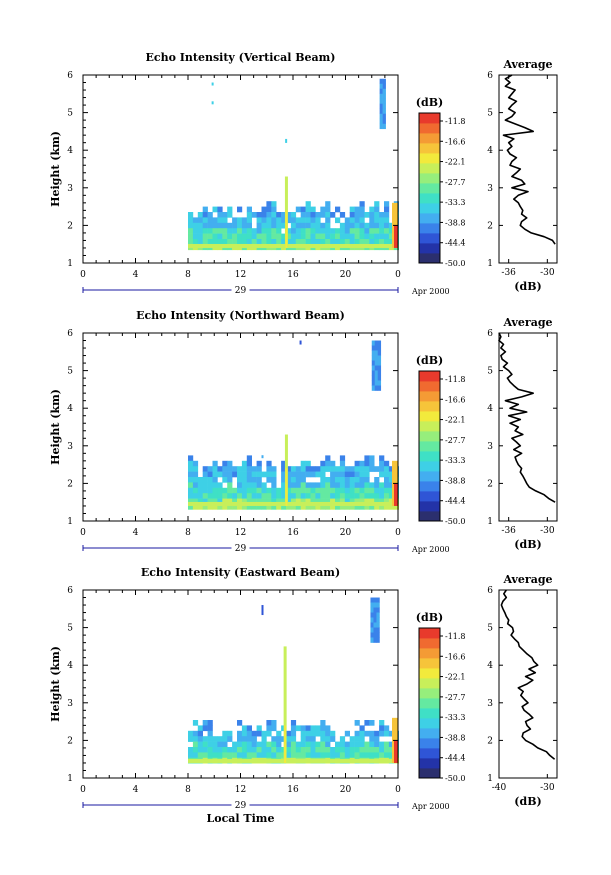  What do you see at coordinates (490, 666) in the screenshot?
I see `profile-y-tick-label: 4` at bounding box center [490, 666].